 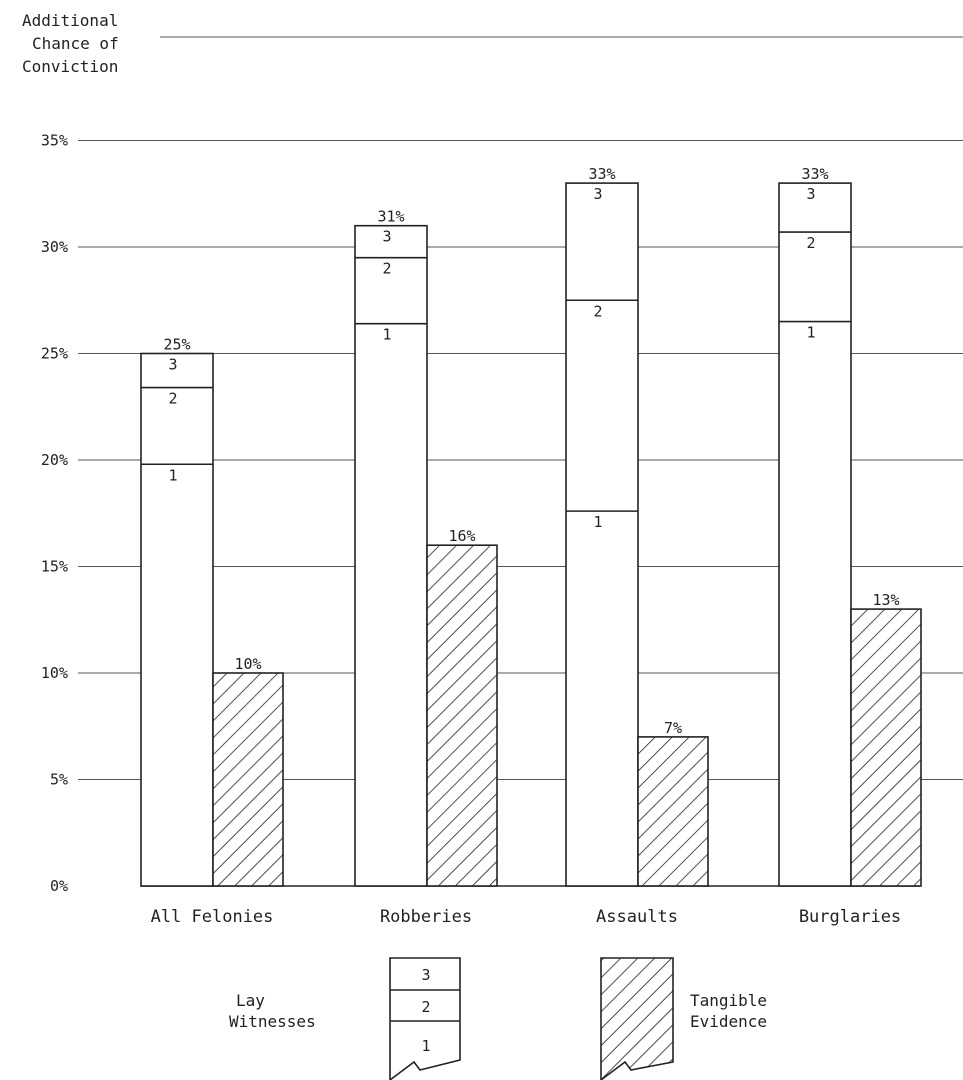 What do you see at coordinates (54, 514) in the screenshot?
I see `y-tick-labels: 0% 5% 10% 15% 20% 25% 30% 35%` at bounding box center [54, 514].